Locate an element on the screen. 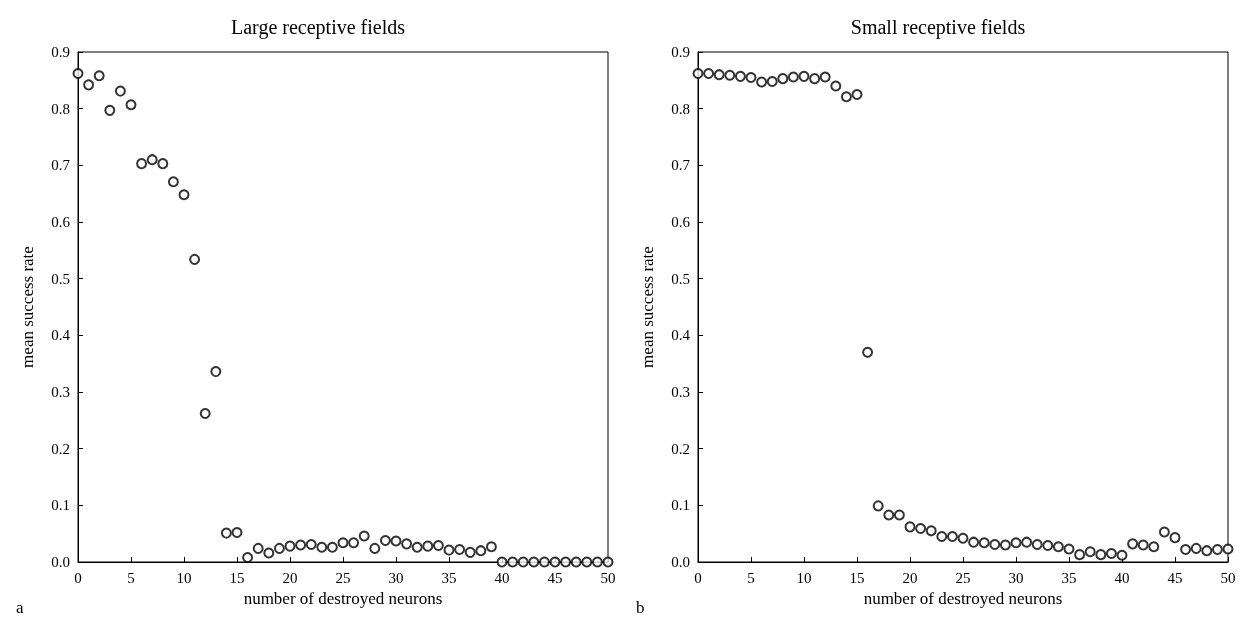  x-axis-title: number of destroyed neurons is located at coordinates (963, 598).